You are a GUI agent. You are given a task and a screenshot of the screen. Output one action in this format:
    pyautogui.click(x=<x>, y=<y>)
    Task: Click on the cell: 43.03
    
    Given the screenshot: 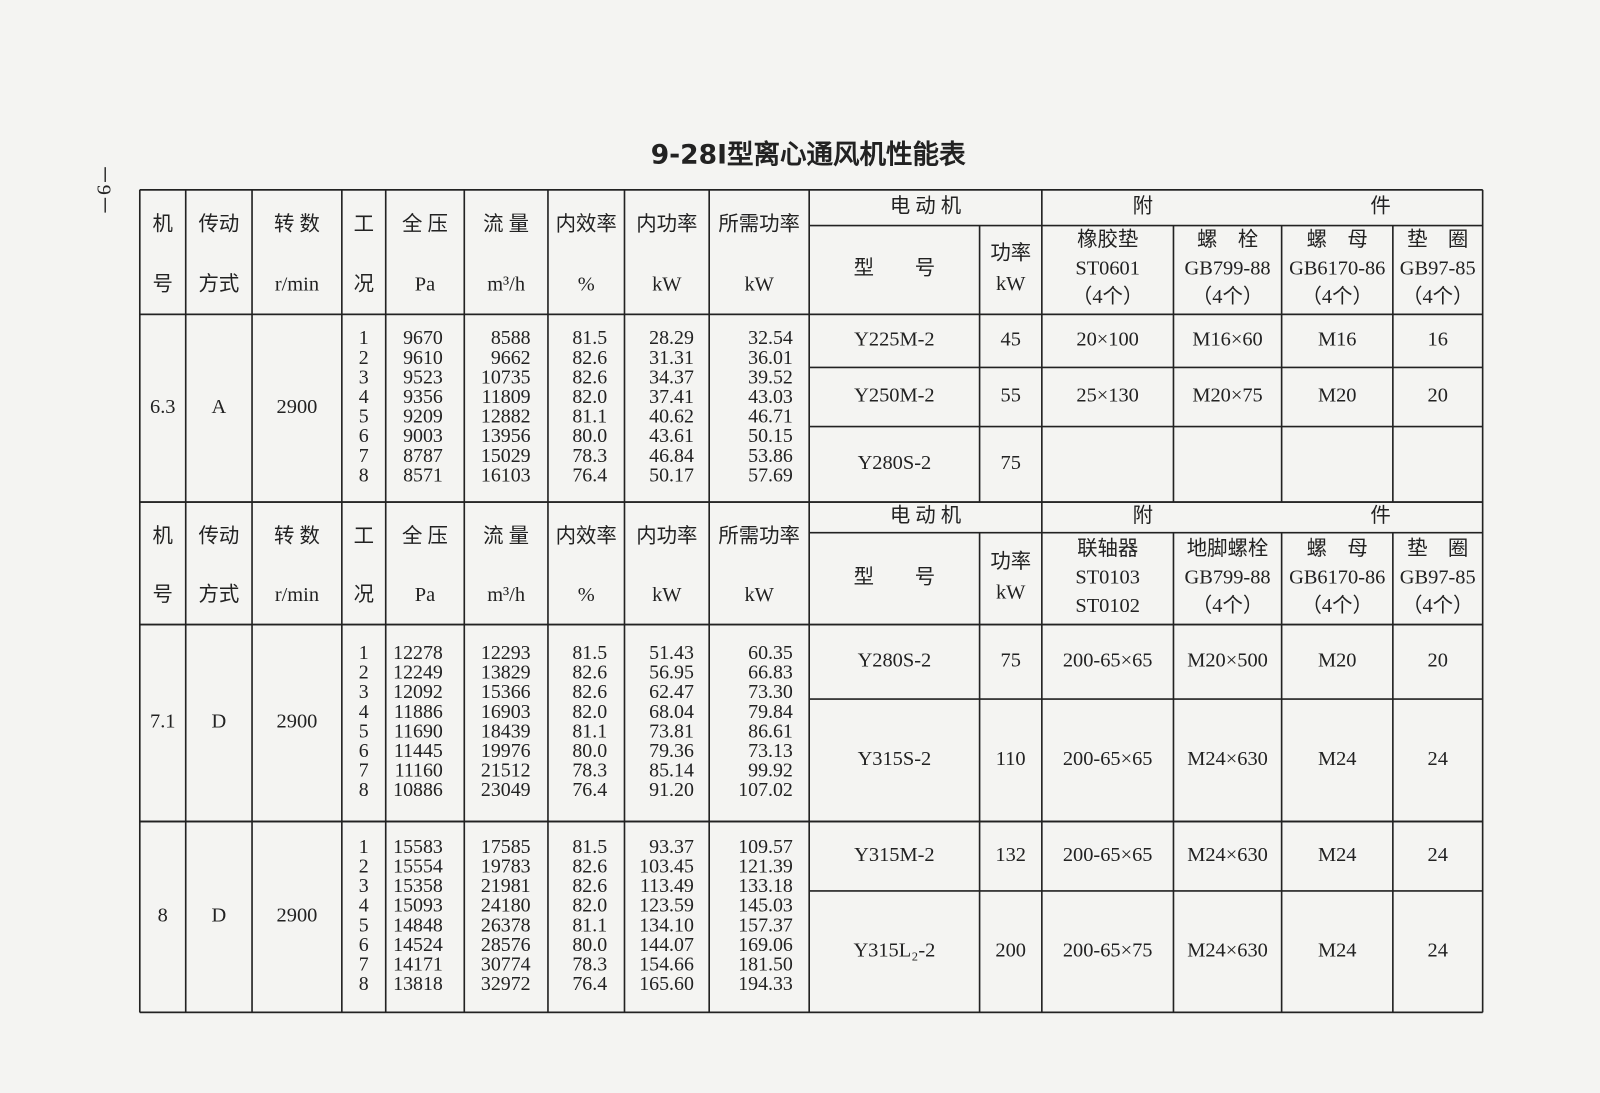 What is the action you would take?
    pyautogui.click(x=770, y=397)
    